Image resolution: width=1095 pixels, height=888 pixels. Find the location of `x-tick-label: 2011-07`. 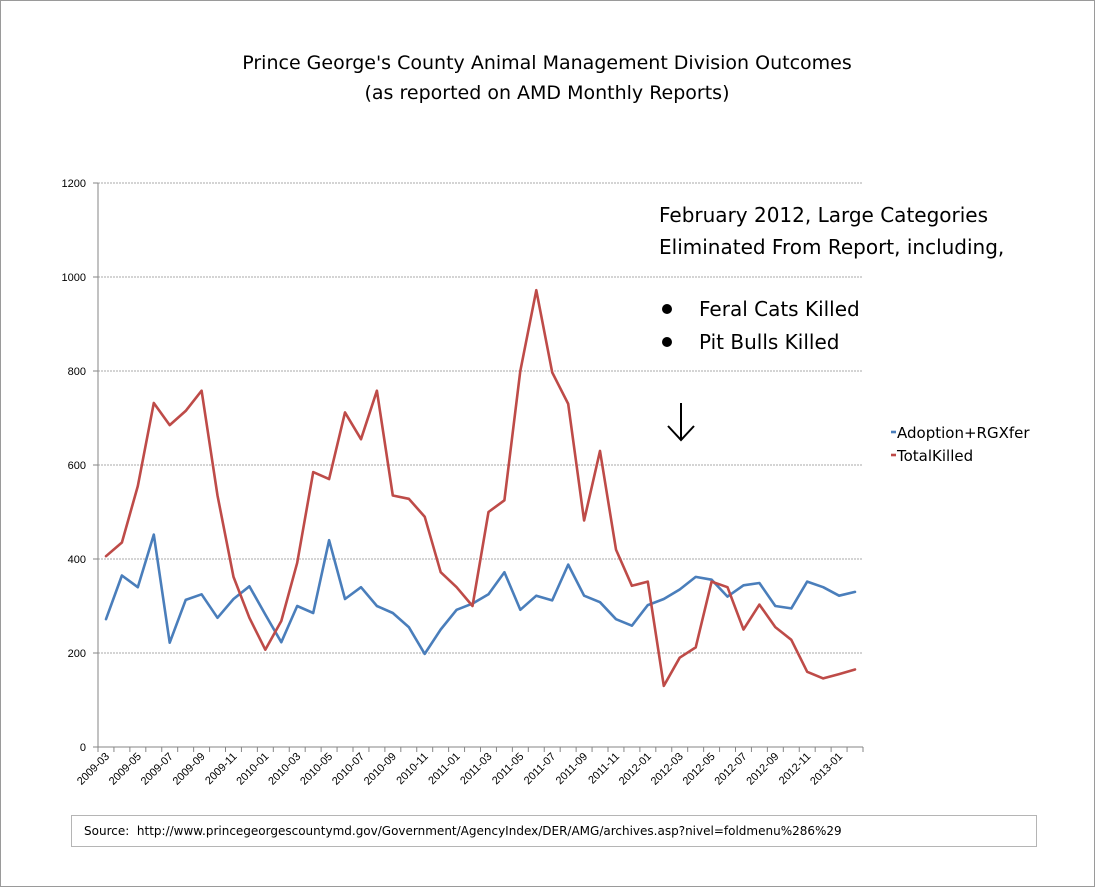

x-tick-label: 2011-07 is located at coordinates (540, 769).